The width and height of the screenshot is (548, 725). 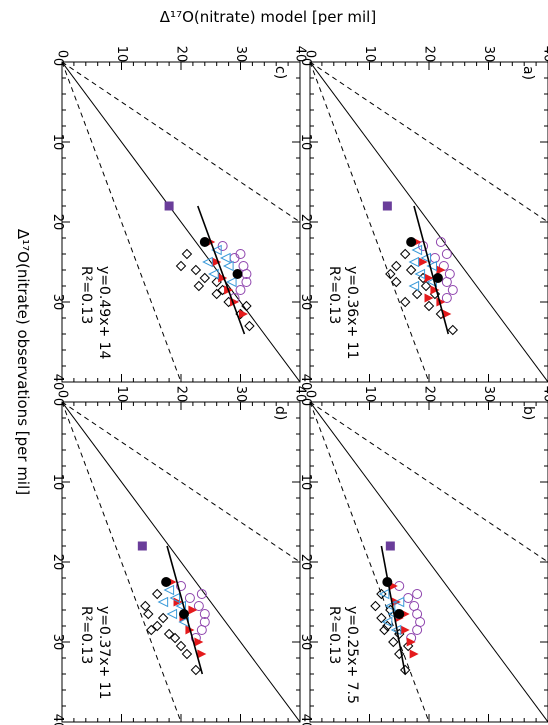 I want to click on fit-equation: y=0.25x+ 7.5, so click(x=352, y=655).